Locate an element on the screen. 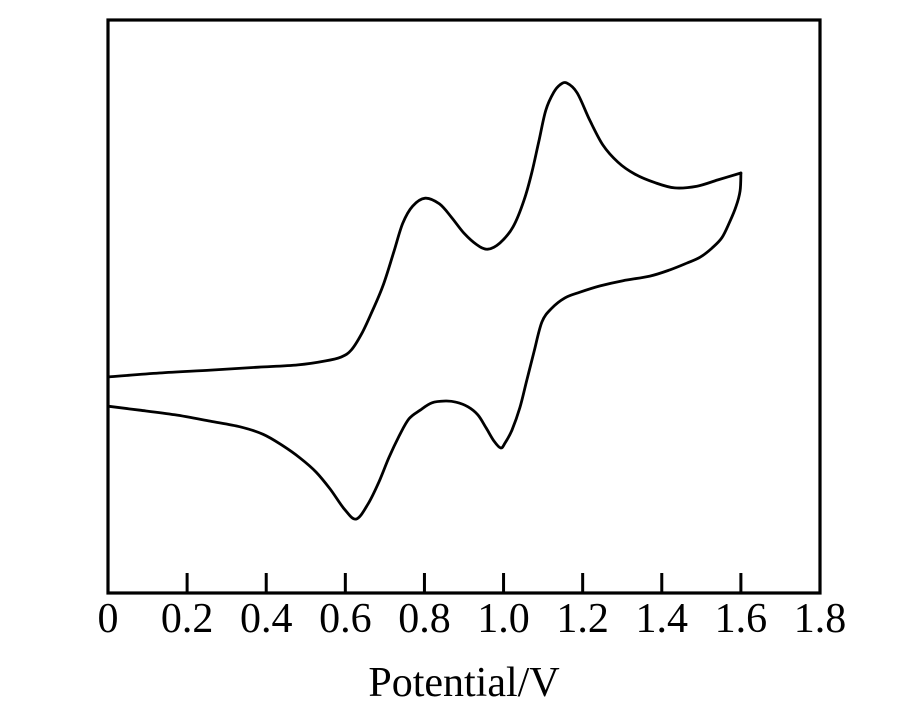  x-axis-ticks is located at coordinates (464, 582).